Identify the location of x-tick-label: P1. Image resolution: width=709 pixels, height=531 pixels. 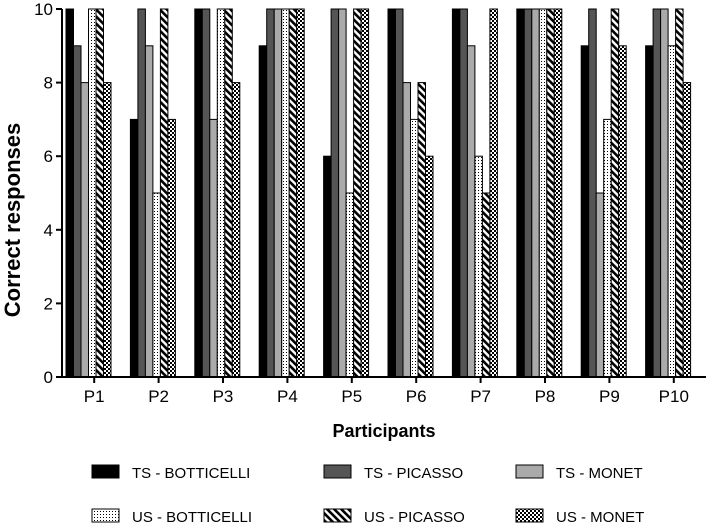
(94, 396).